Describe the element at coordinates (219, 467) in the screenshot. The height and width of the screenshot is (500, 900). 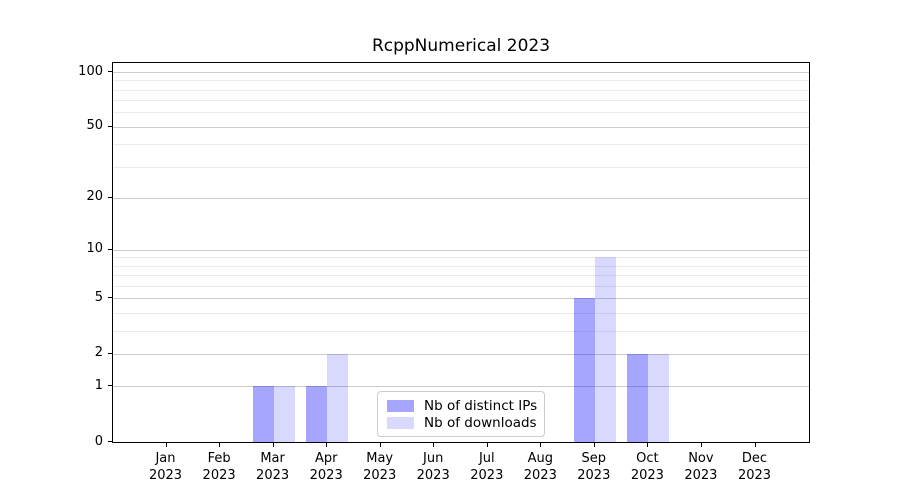
I see `x-tick-label-feb: Feb 2023` at that location.